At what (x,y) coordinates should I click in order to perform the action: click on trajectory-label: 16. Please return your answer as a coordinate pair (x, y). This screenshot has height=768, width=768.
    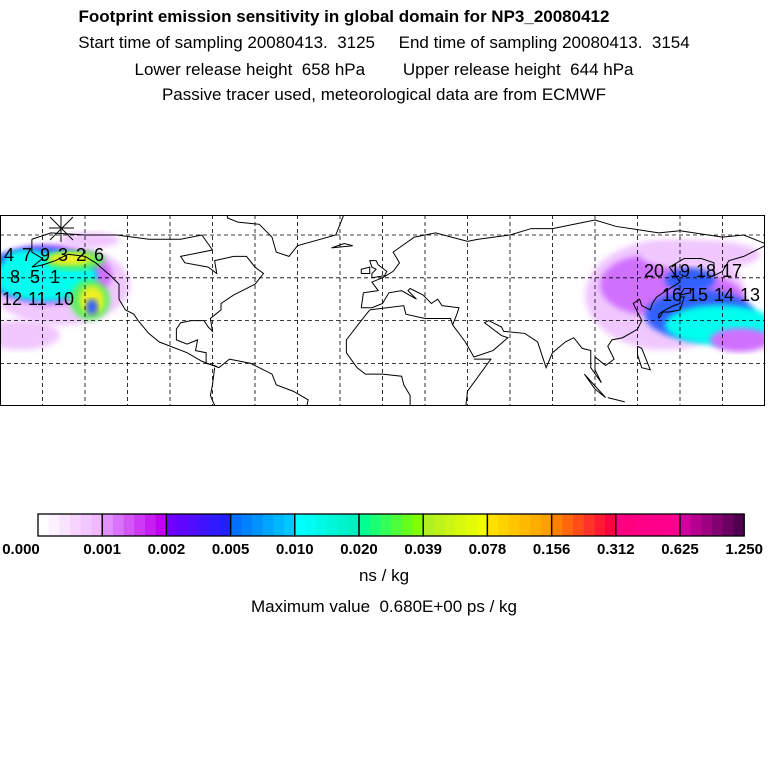
    Looking at the image, I should click on (672, 295).